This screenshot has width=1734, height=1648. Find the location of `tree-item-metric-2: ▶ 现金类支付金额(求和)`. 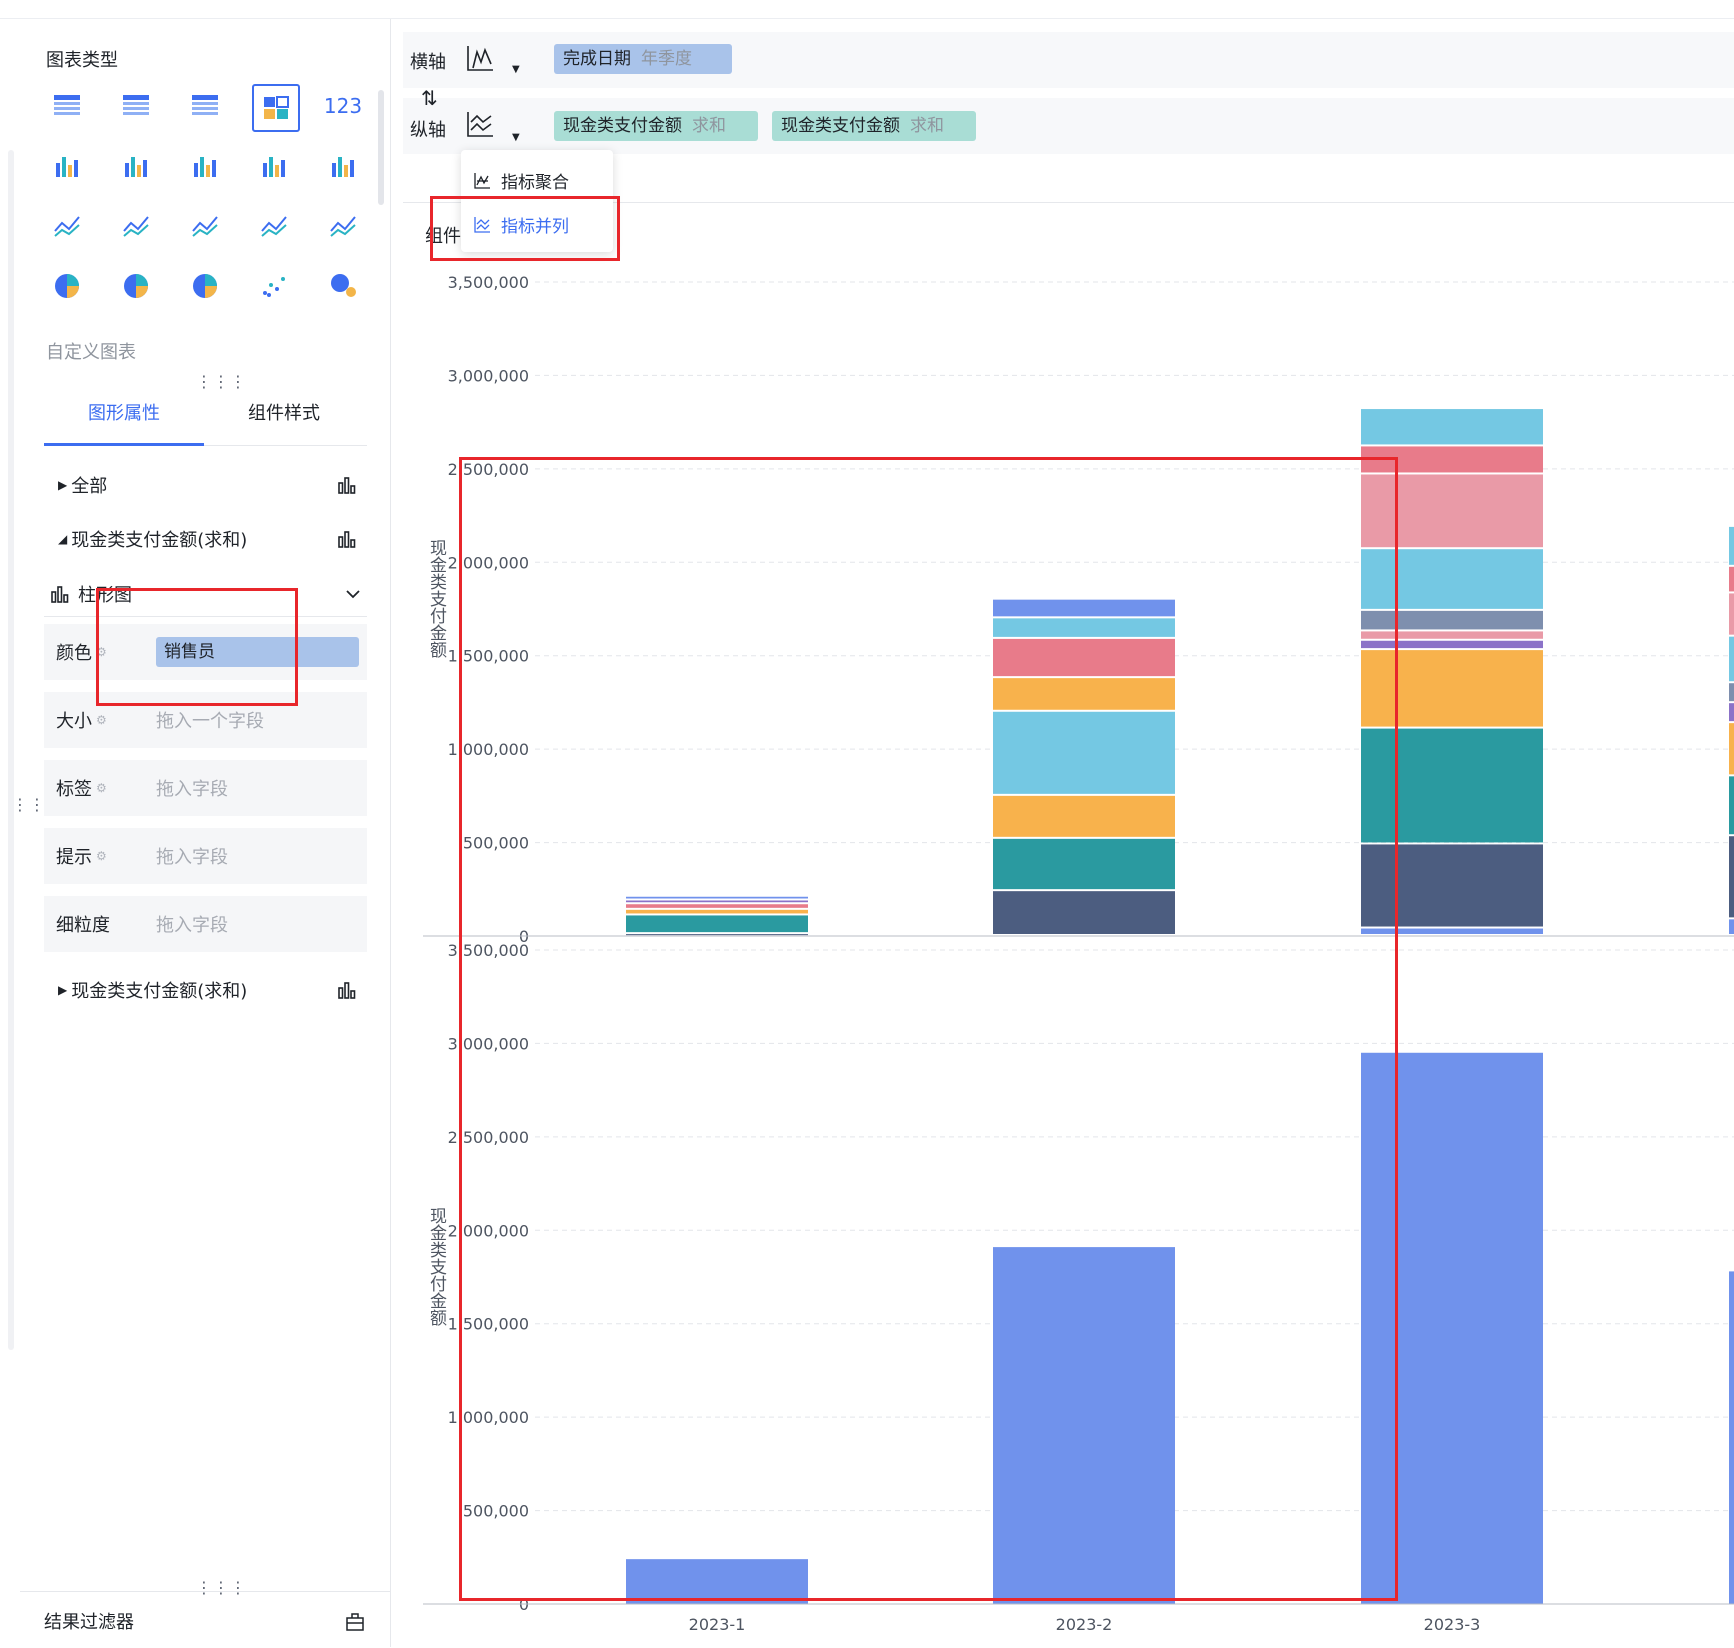

tree-item-metric-2: ▶ 现金类支付金额(求和) is located at coordinates (205, 990).